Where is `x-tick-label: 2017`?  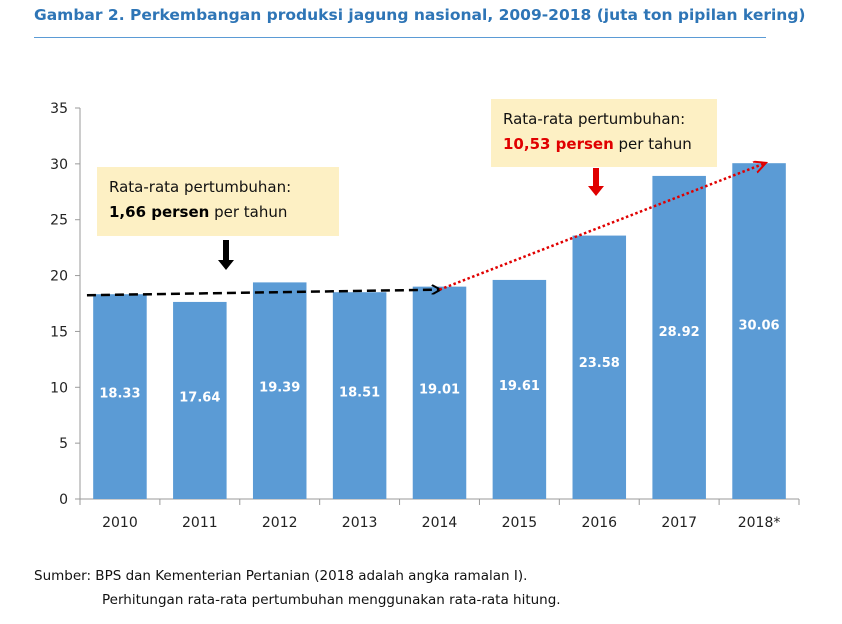
x-tick-label: 2017 is located at coordinates (679, 523).